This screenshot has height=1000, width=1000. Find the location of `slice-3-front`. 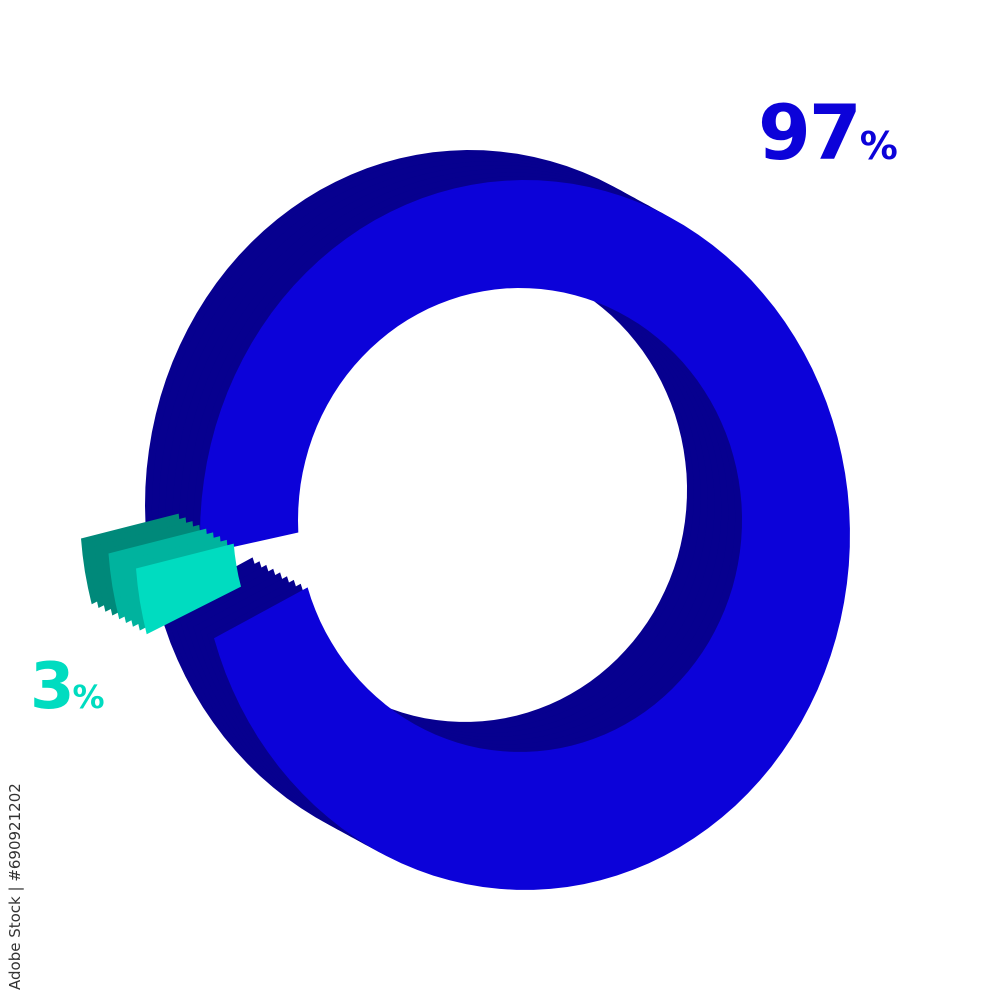

slice-3-front is located at coordinates (188, 589).